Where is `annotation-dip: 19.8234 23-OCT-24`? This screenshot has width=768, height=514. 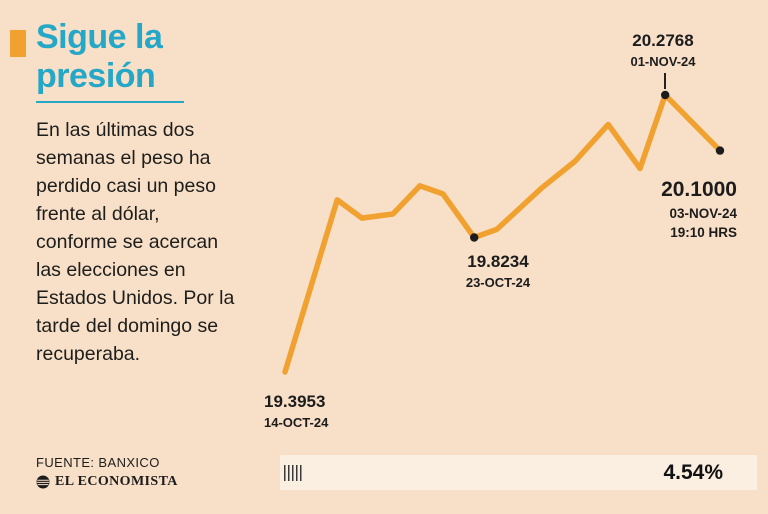 annotation-dip: 19.8234 23-OCT-24 is located at coordinates (498, 271).